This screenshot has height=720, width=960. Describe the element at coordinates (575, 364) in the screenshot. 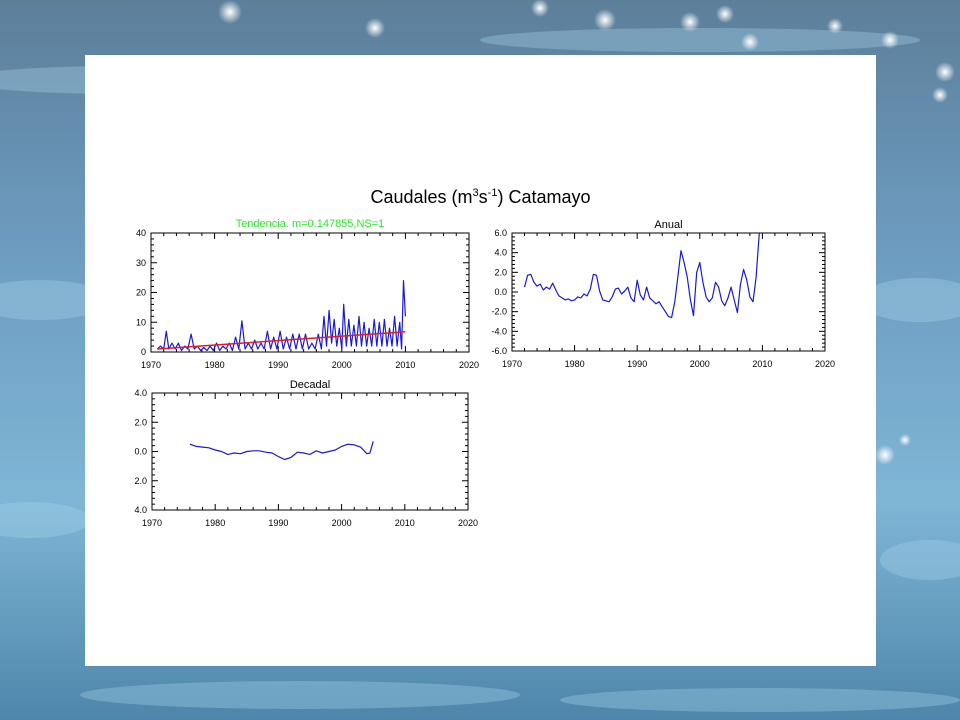

I see `annual-x-tick-label: 1980` at that location.